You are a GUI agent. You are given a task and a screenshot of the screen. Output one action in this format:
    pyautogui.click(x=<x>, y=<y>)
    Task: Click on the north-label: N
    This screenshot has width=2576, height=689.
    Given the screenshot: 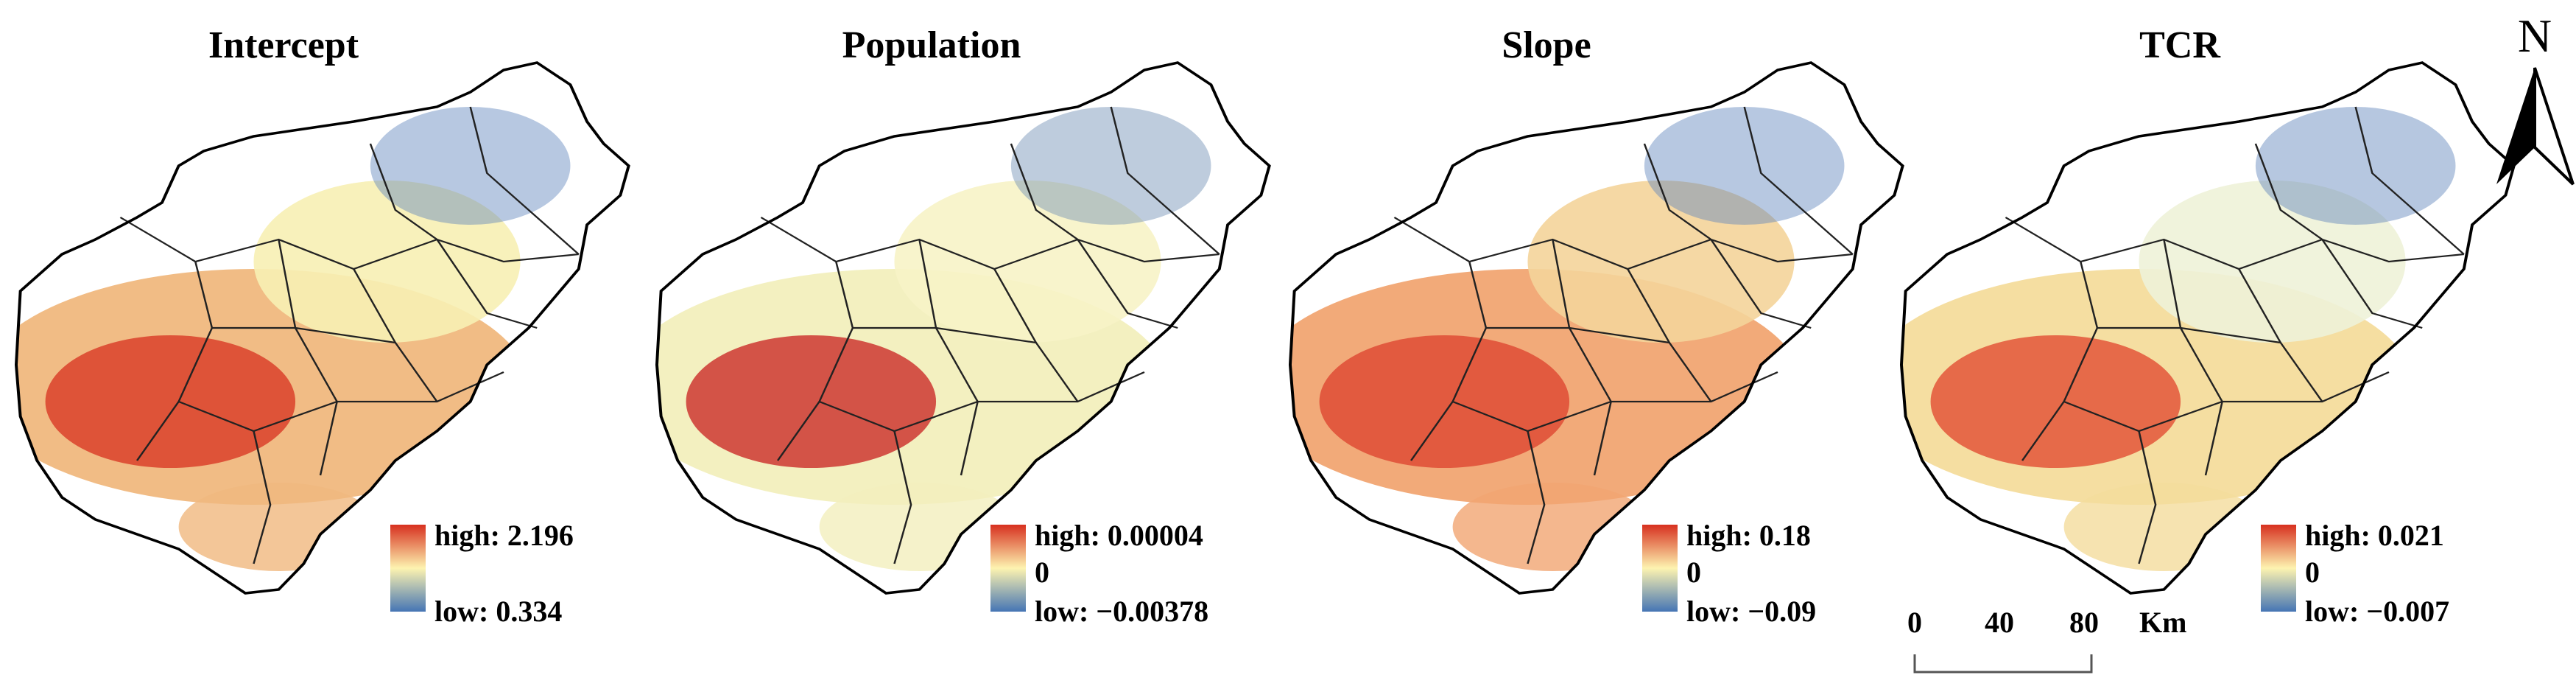 What is the action you would take?
    pyautogui.click(x=2535, y=36)
    